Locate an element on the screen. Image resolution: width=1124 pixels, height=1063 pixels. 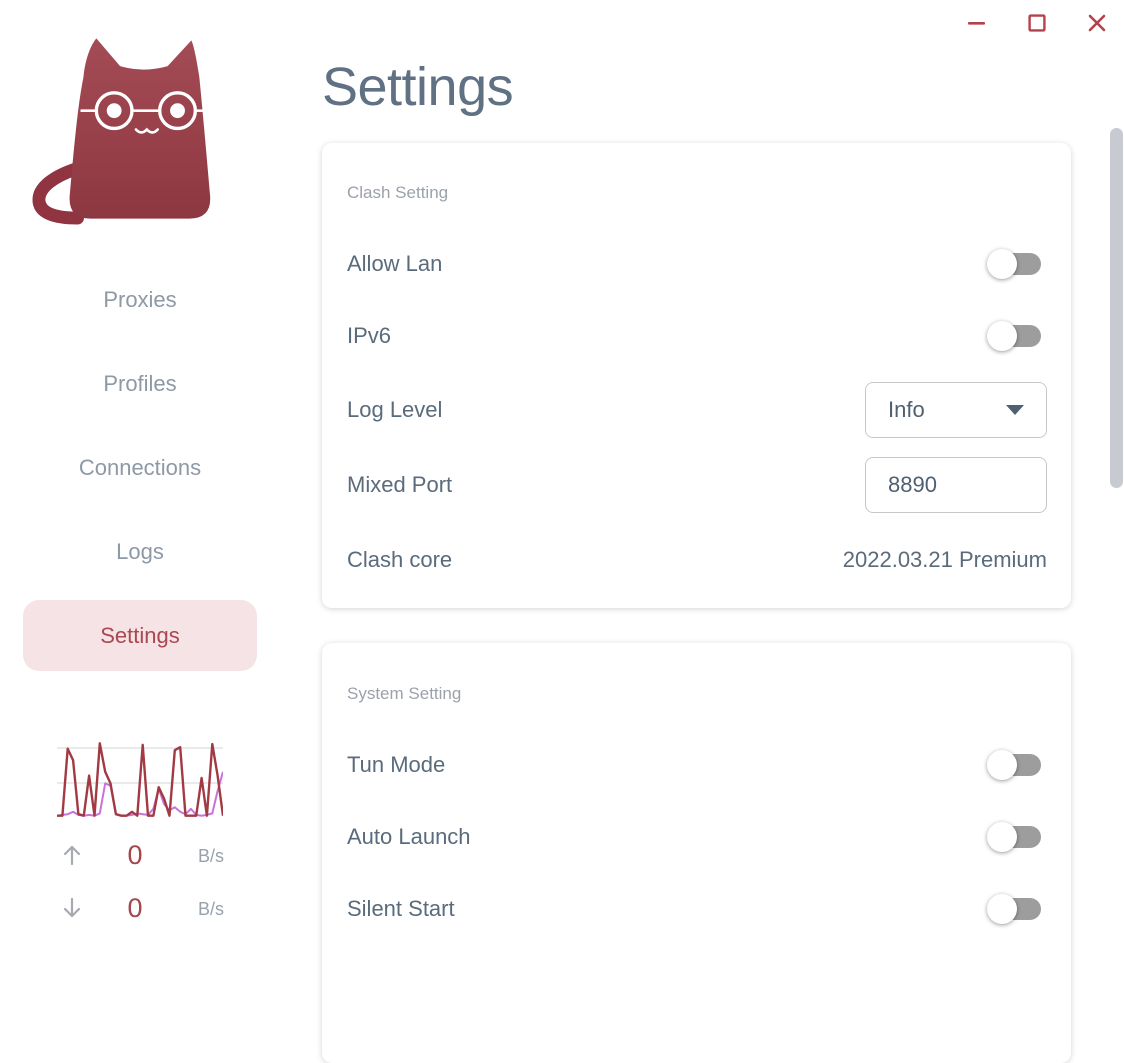
chevron-down-icon is located at coordinates (1015, 410).